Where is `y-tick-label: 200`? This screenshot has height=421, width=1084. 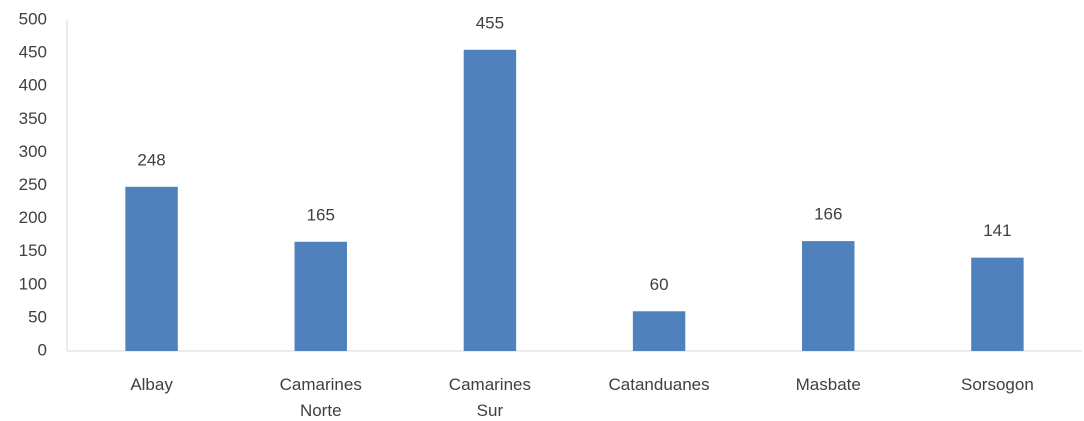
y-tick-label: 200 is located at coordinates (33, 217).